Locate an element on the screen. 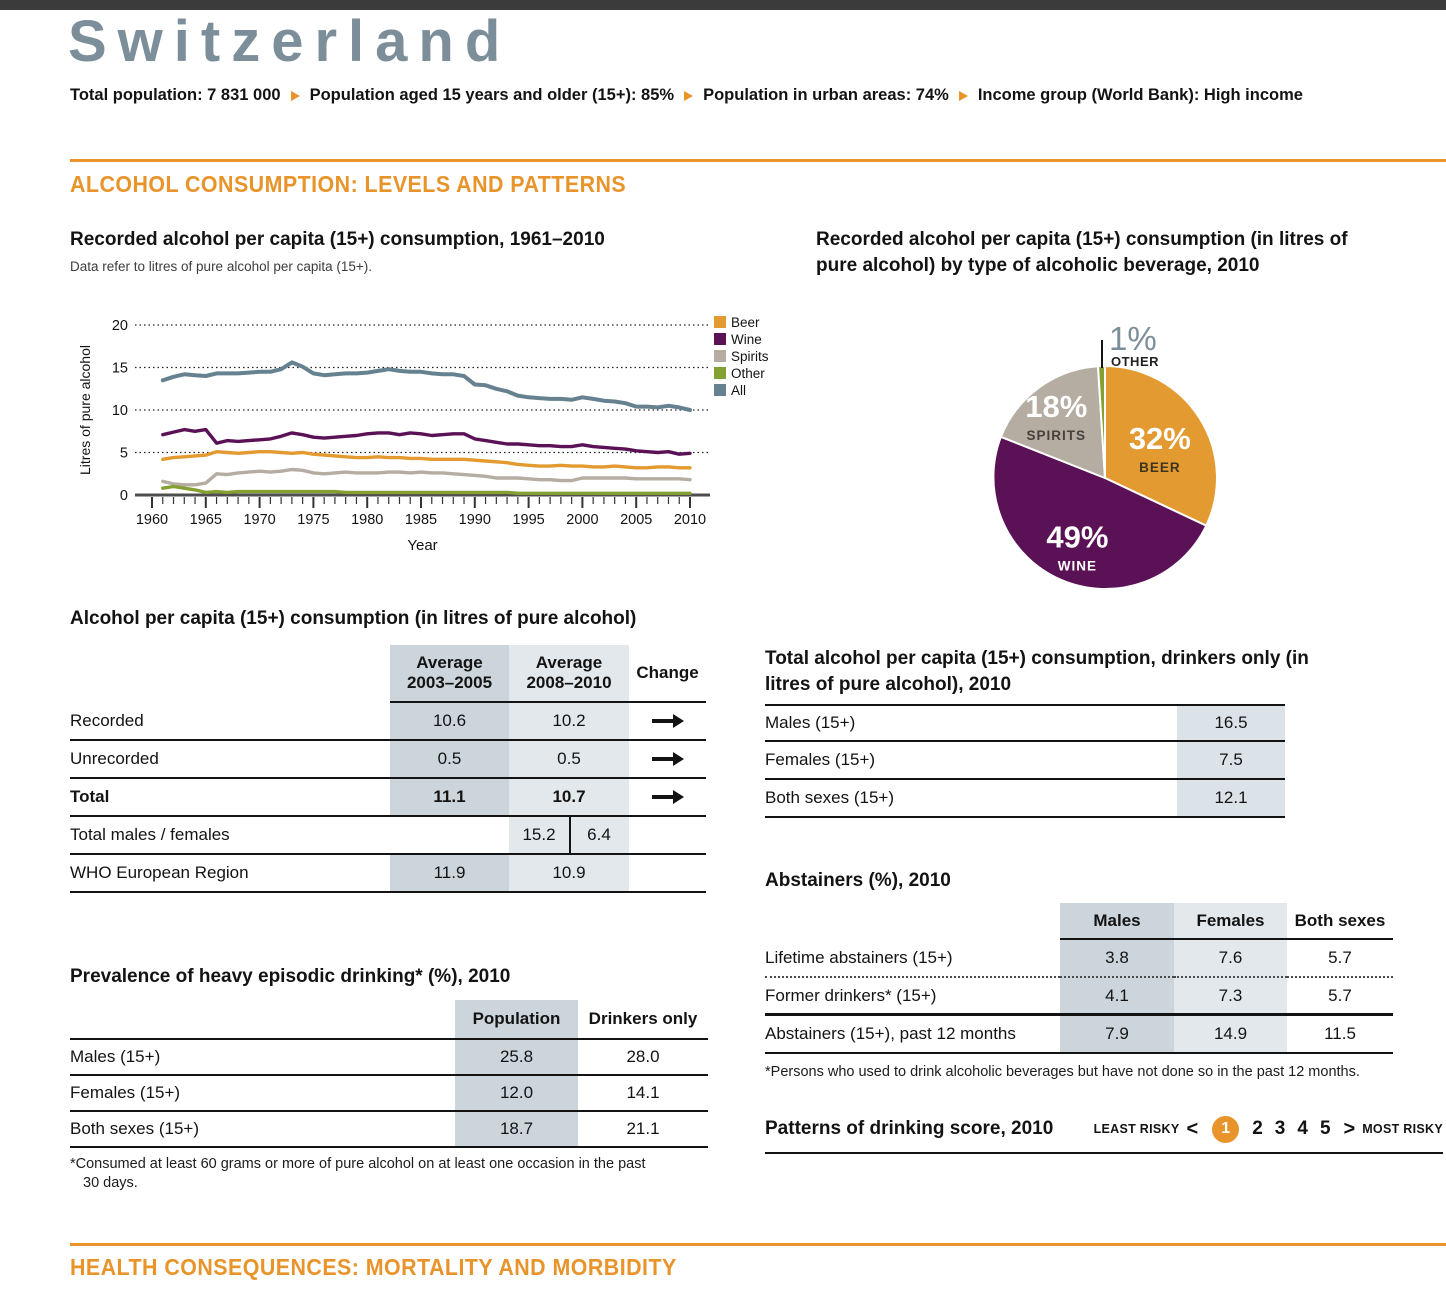  abstainers-row-label: Lifetime abstainers (15+) is located at coordinates (912, 959).